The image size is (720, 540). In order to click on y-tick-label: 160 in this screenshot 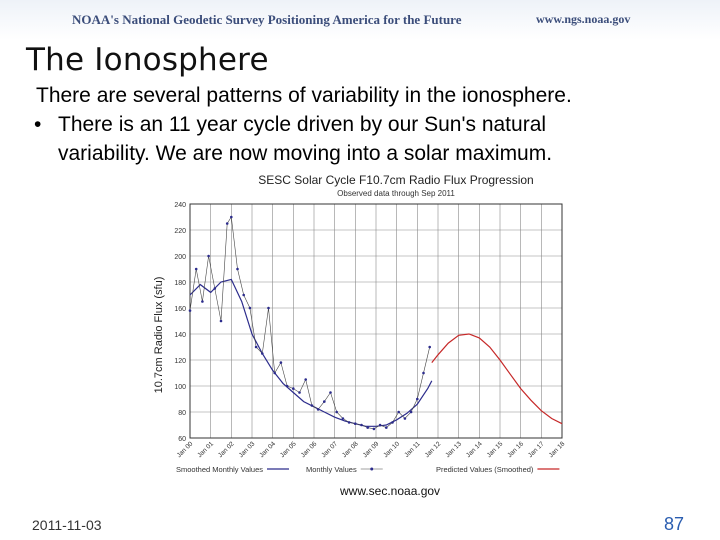, I will do `click(180, 309)`.